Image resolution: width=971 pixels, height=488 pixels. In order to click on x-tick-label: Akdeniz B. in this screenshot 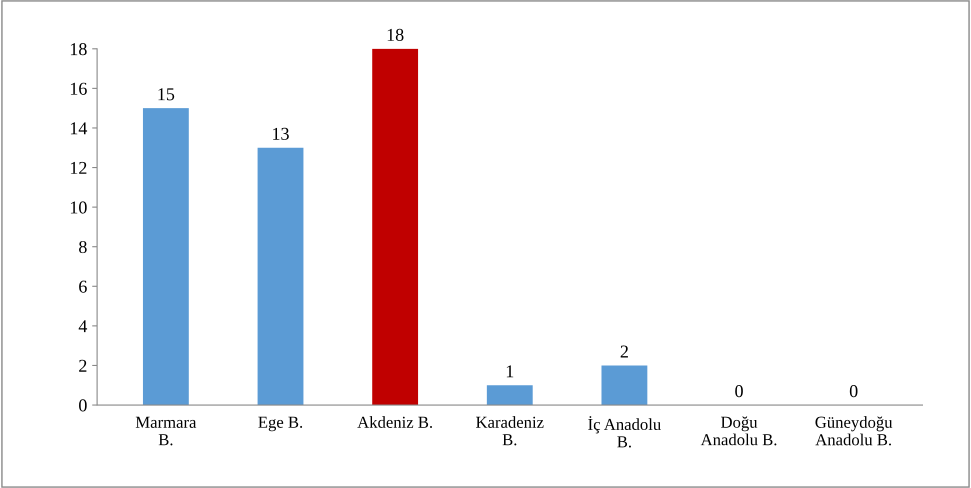, I will do `click(394, 422)`.